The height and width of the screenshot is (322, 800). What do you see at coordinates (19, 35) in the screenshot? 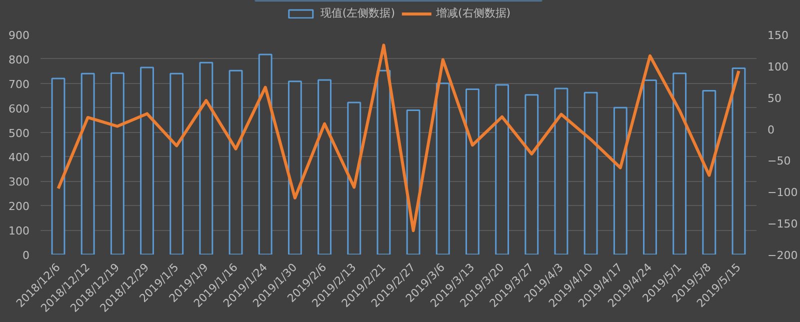
I see `y-tick-label: 900` at bounding box center [19, 35].